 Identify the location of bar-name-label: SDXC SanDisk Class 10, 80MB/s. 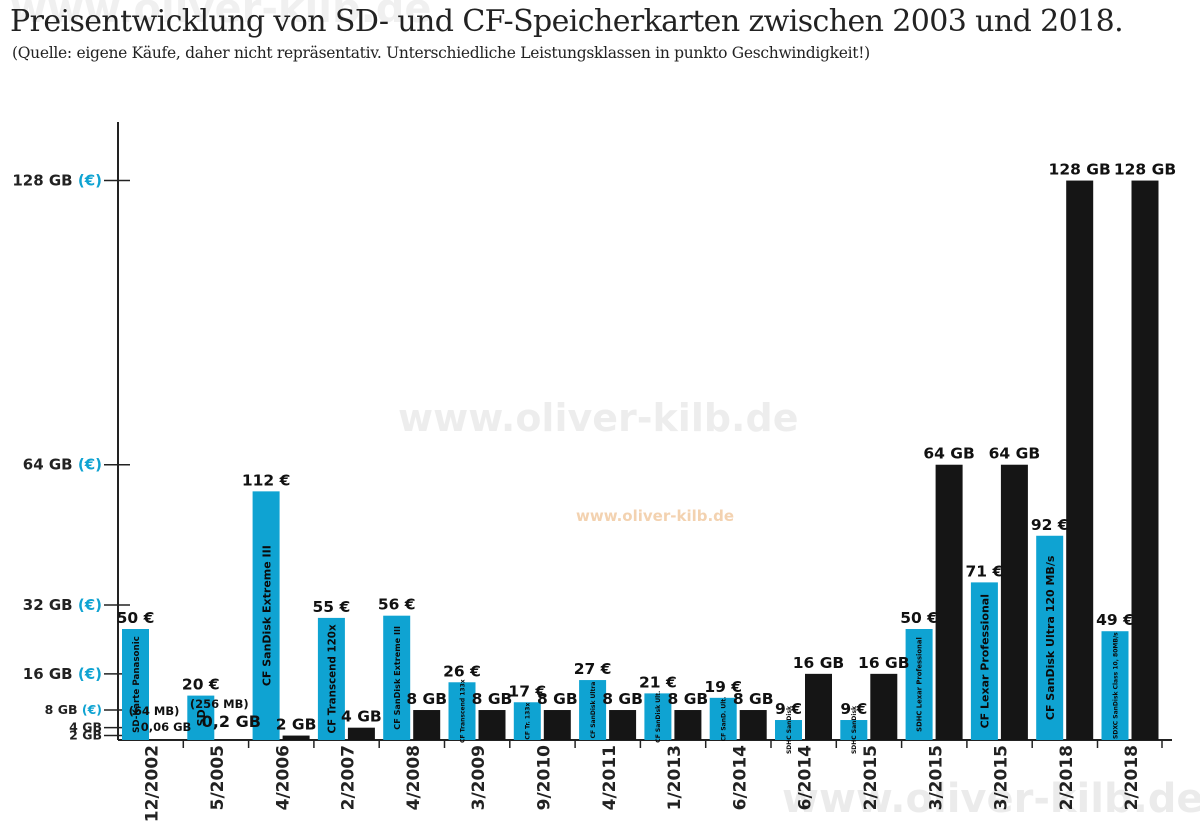
(1115, 685).